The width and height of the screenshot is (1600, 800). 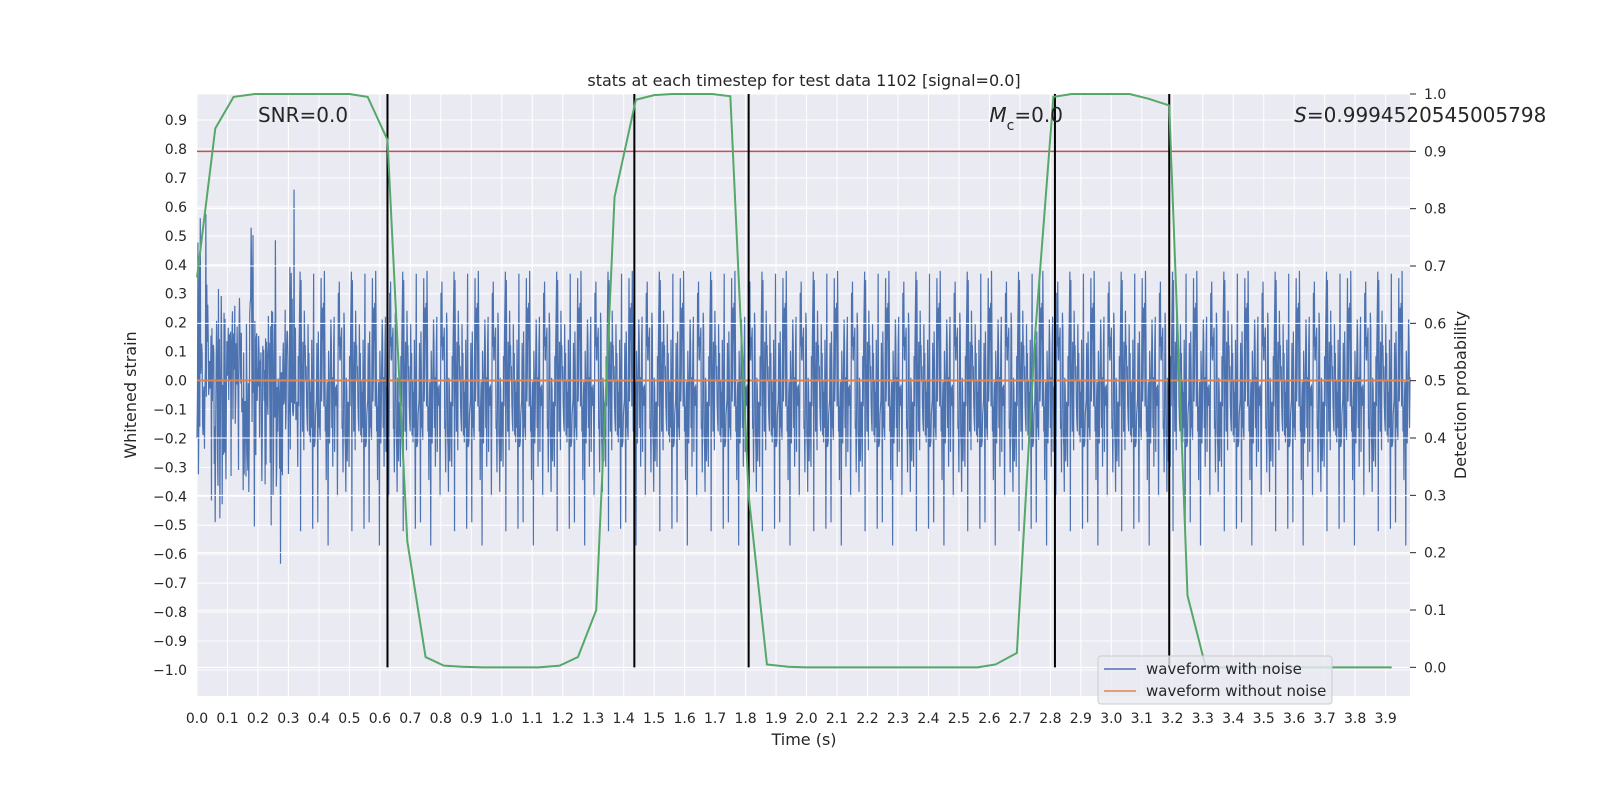 I want to click on y-axis-right-label: Detection probability, so click(x=1460, y=395).